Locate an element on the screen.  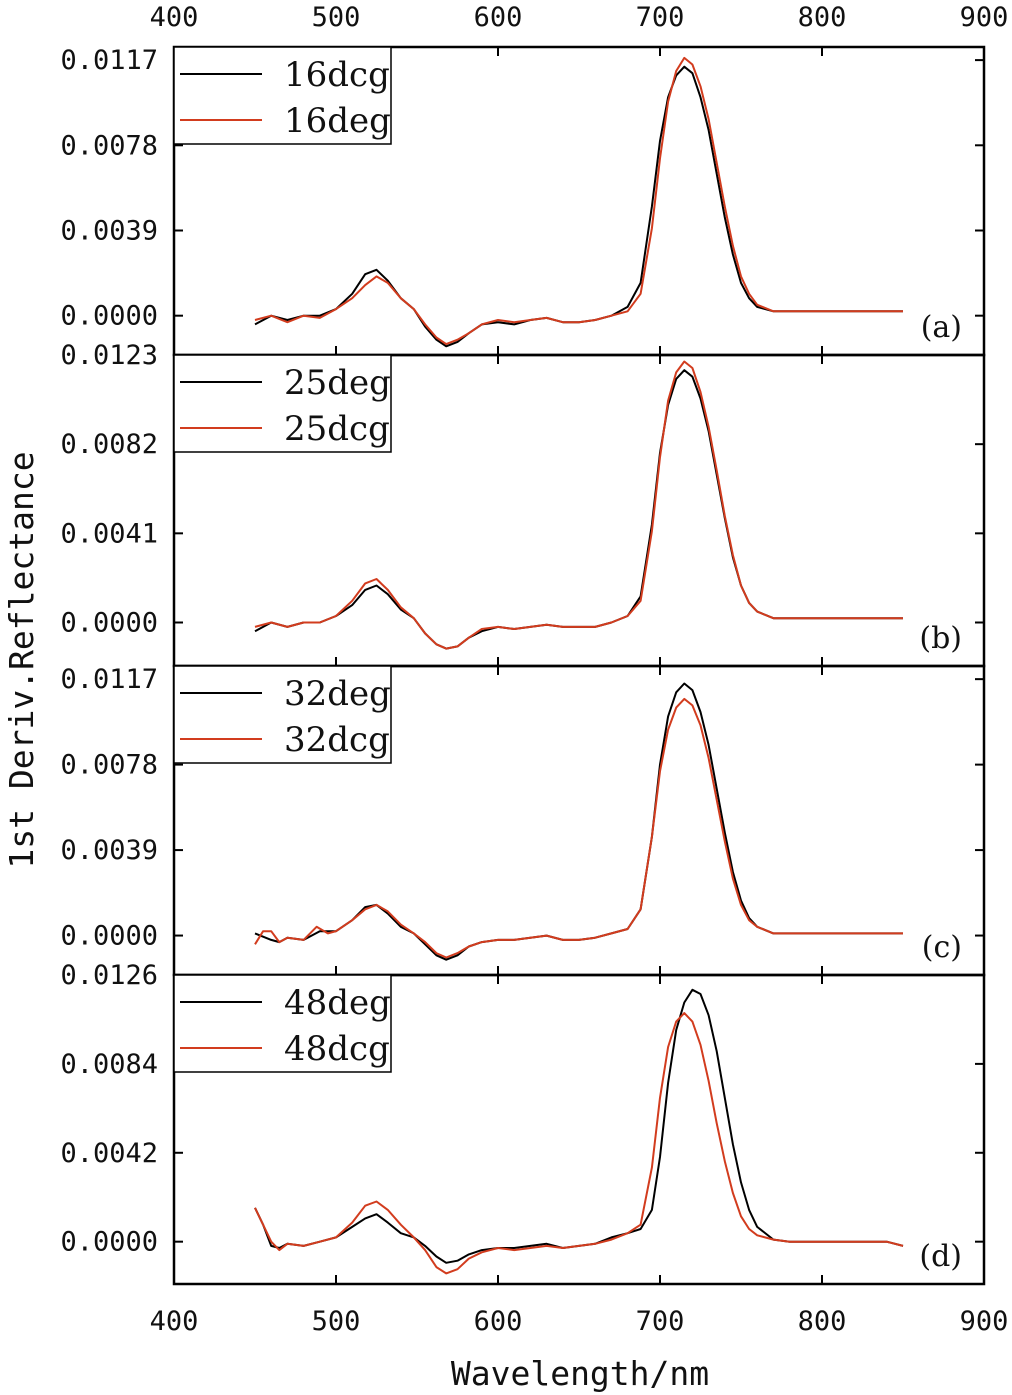
y-tick-label: 0.0042 is located at coordinates (109, 1153).